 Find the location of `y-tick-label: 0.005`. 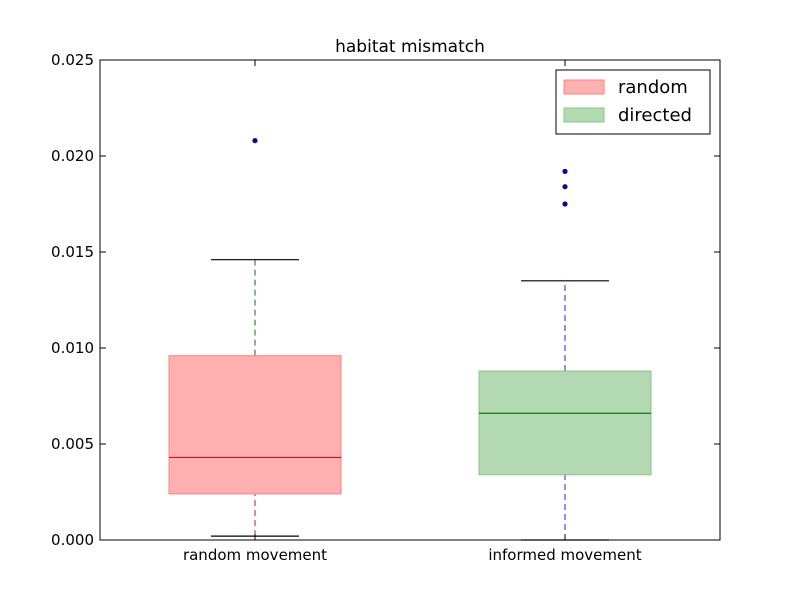

y-tick-label: 0.005 is located at coordinates (72, 444).